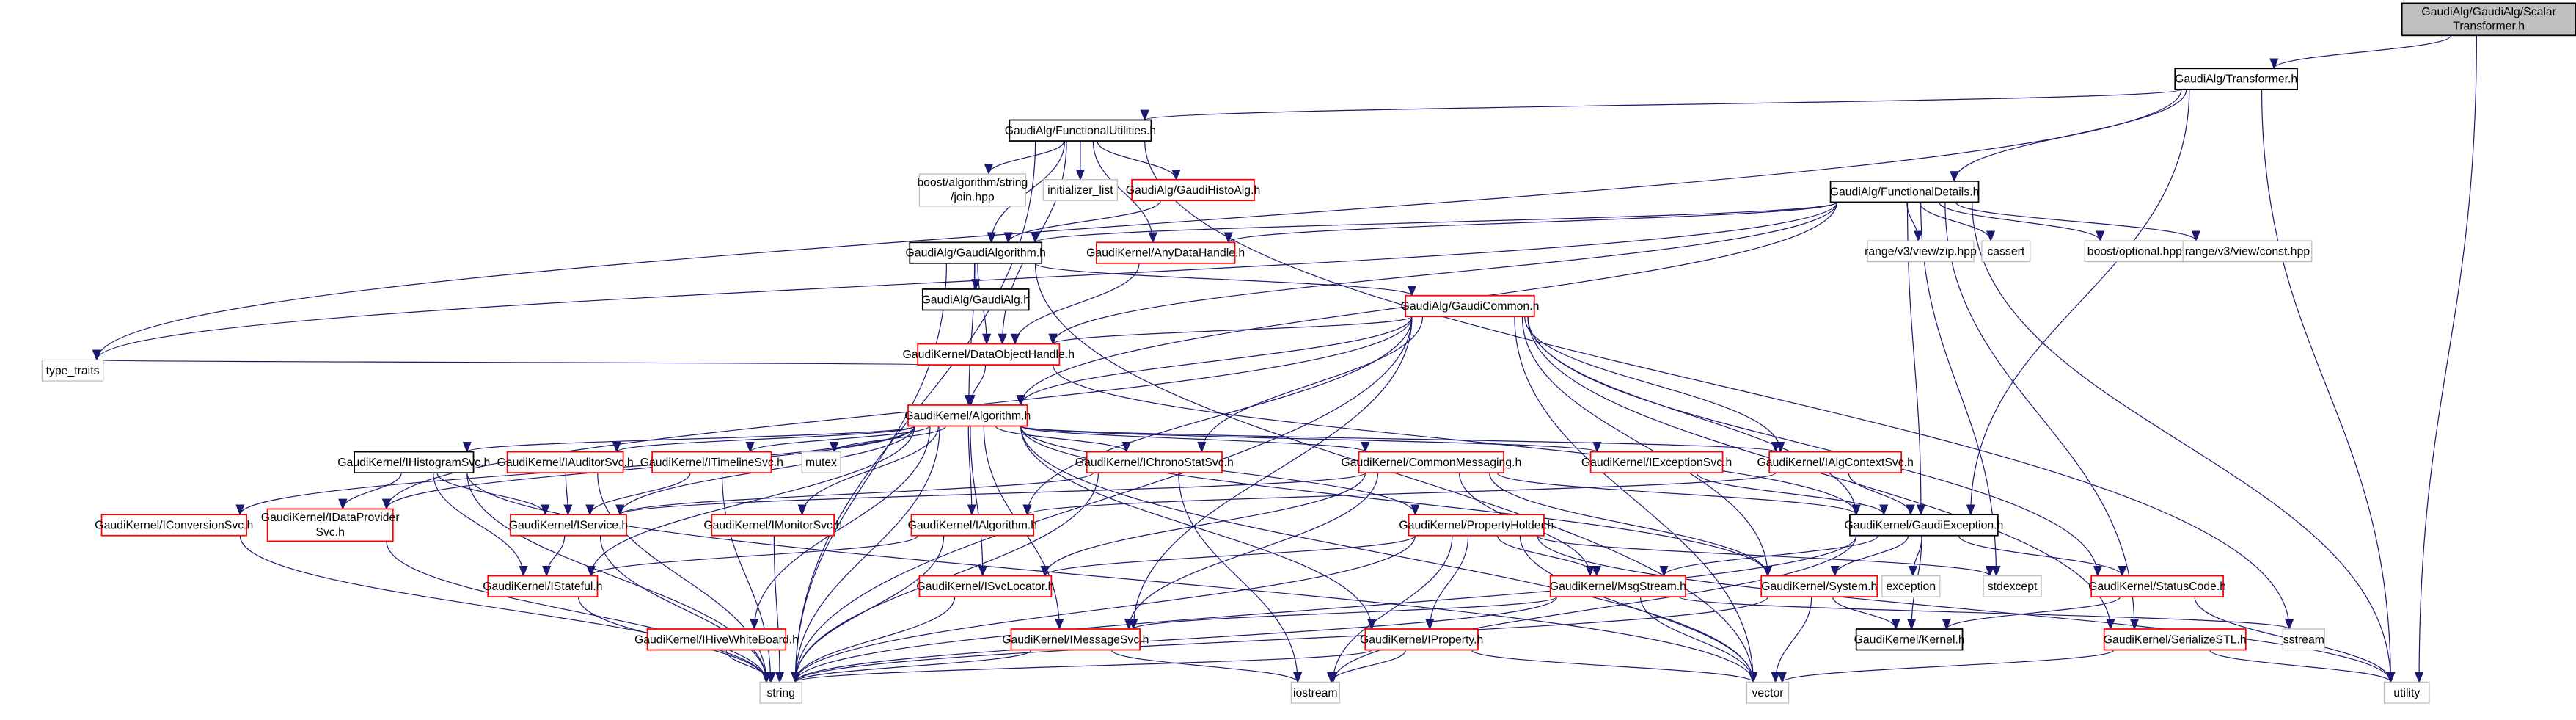 Image resolution: width=2576 pixels, height=720 pixels. I want to click on node-label: GaudiKernel/CommonMessaging.h, so click(1431, 463).